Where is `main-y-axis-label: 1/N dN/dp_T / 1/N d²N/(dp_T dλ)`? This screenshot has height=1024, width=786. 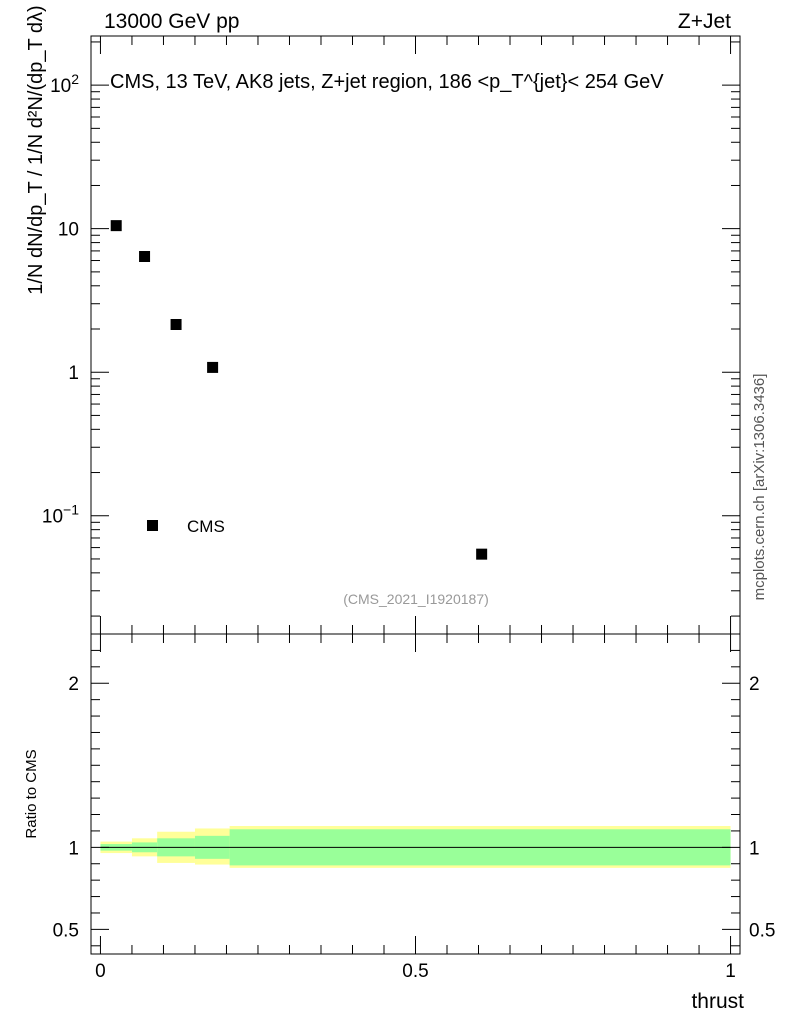 main-y-axis-label: 1/N dN/dp_T / 1/N d²N/(dp_T dλ) is located at coordinates (36, 149).